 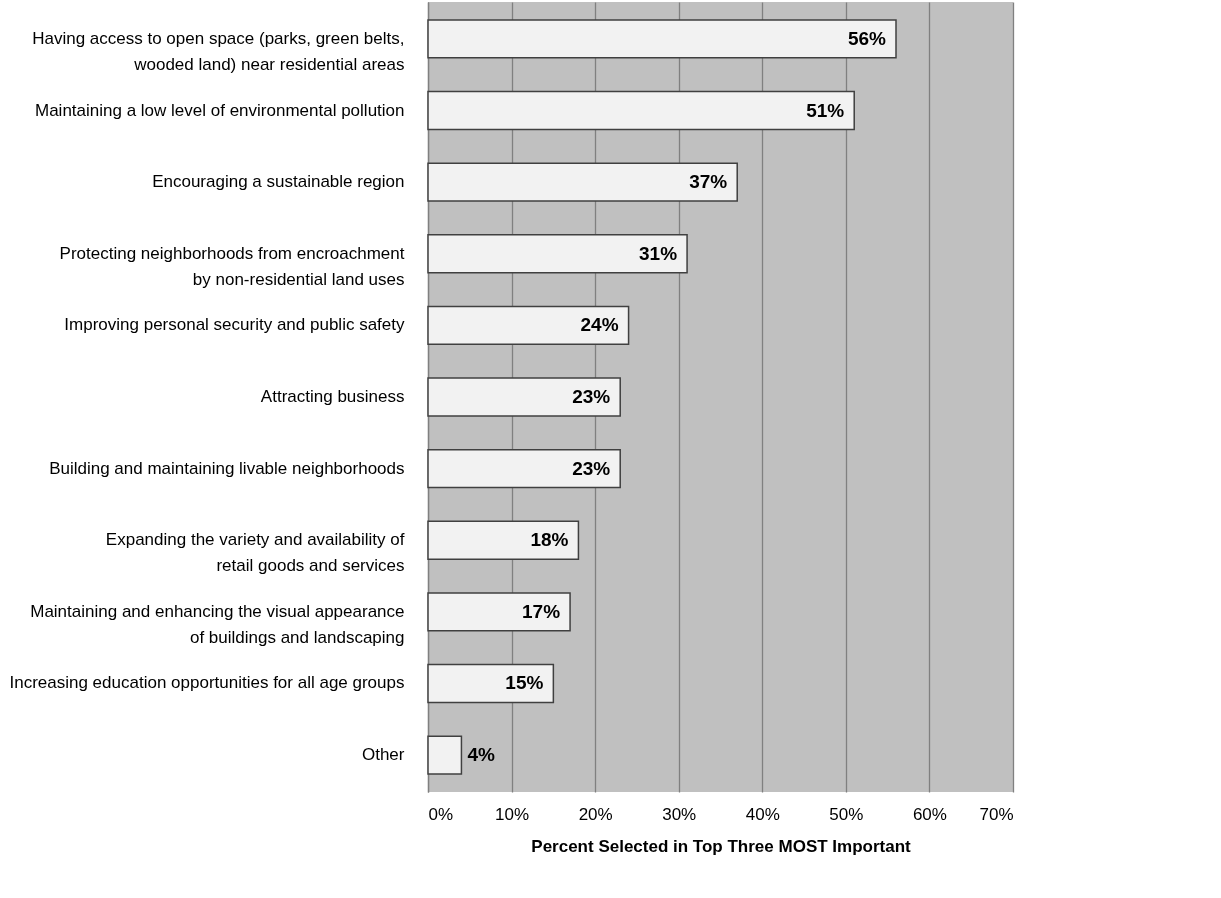 What do you see at coordinates (441, 814) in the screenshot?
I see `x-tick-label: 0%` at bounding box center [441, 814].